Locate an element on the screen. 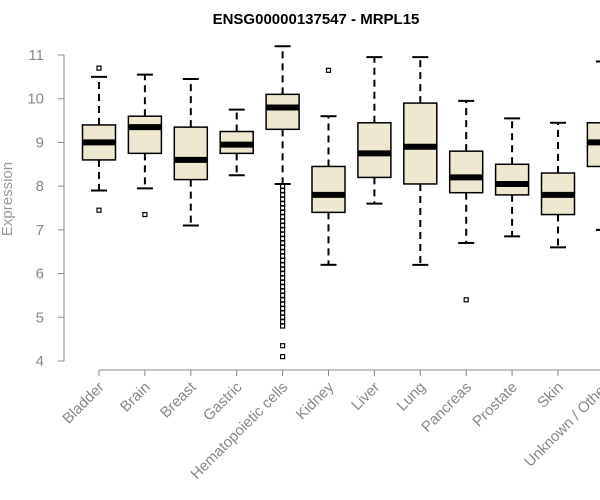  box-pancreas is located at coordinates (466, 201).